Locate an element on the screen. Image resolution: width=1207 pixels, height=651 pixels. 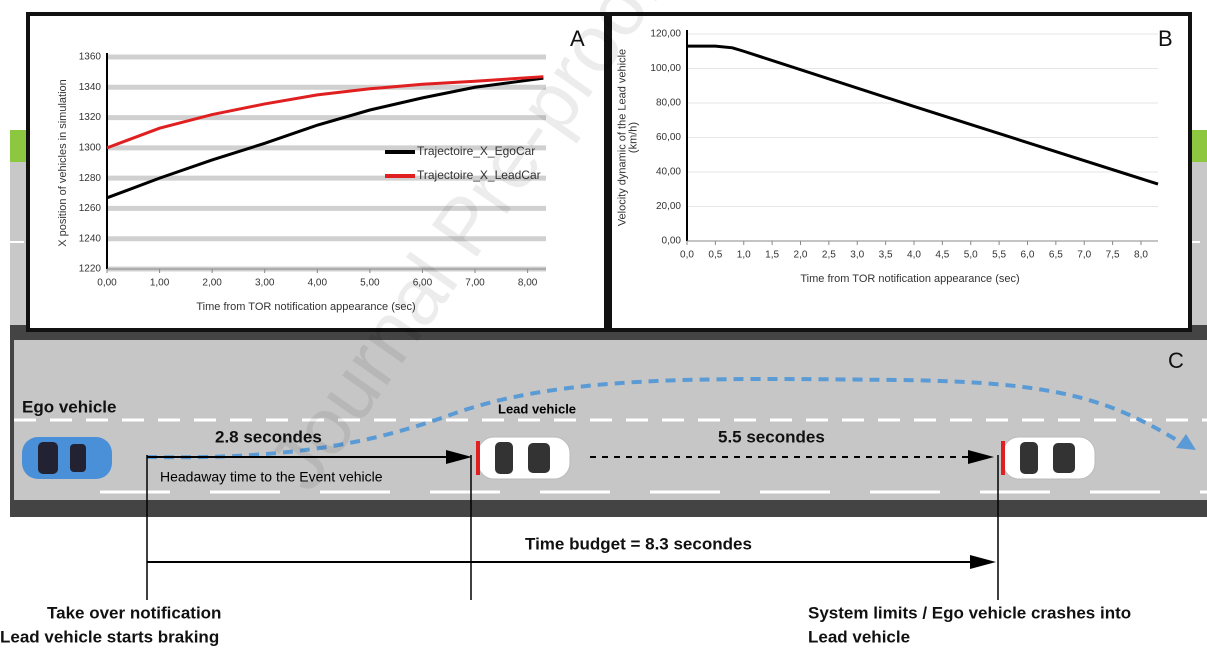
y-tick-label: 1220 is located at coordinates (90, 269).